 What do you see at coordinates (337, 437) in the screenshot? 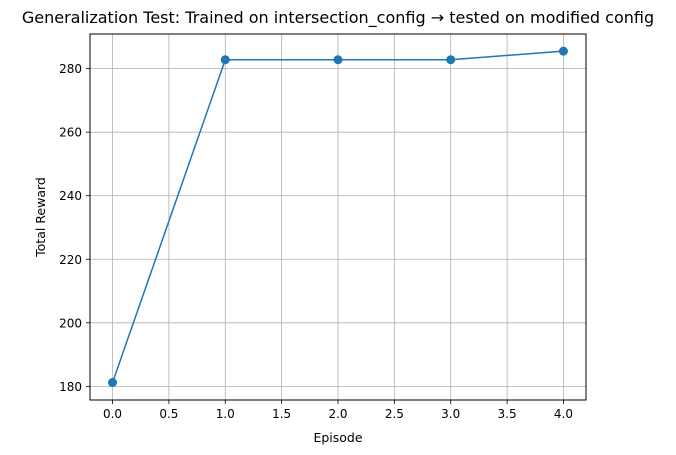
I see `x-axis-label: Episode` at bounding box center [337, 437].